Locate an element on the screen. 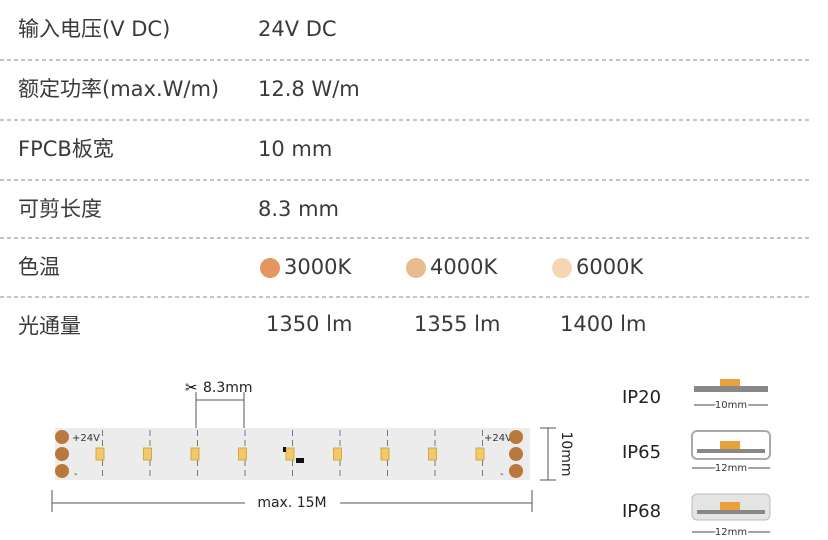  strip-width: 10mm is located at coordinates (566, 453).